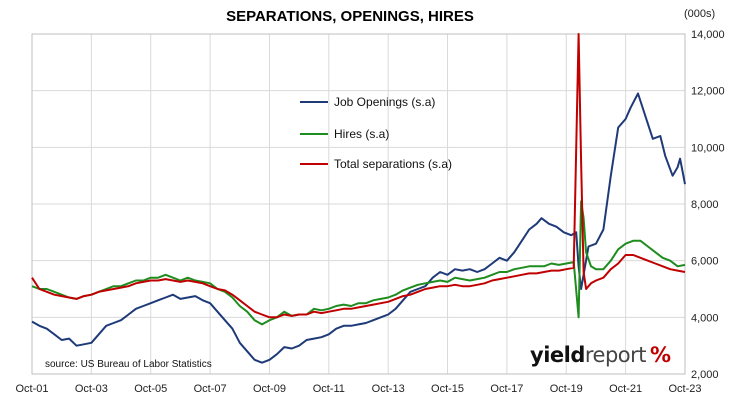 The width and height of the screenshot is (730, 400). I want to click on y-tick-label: 6,000, so click(705, 262).